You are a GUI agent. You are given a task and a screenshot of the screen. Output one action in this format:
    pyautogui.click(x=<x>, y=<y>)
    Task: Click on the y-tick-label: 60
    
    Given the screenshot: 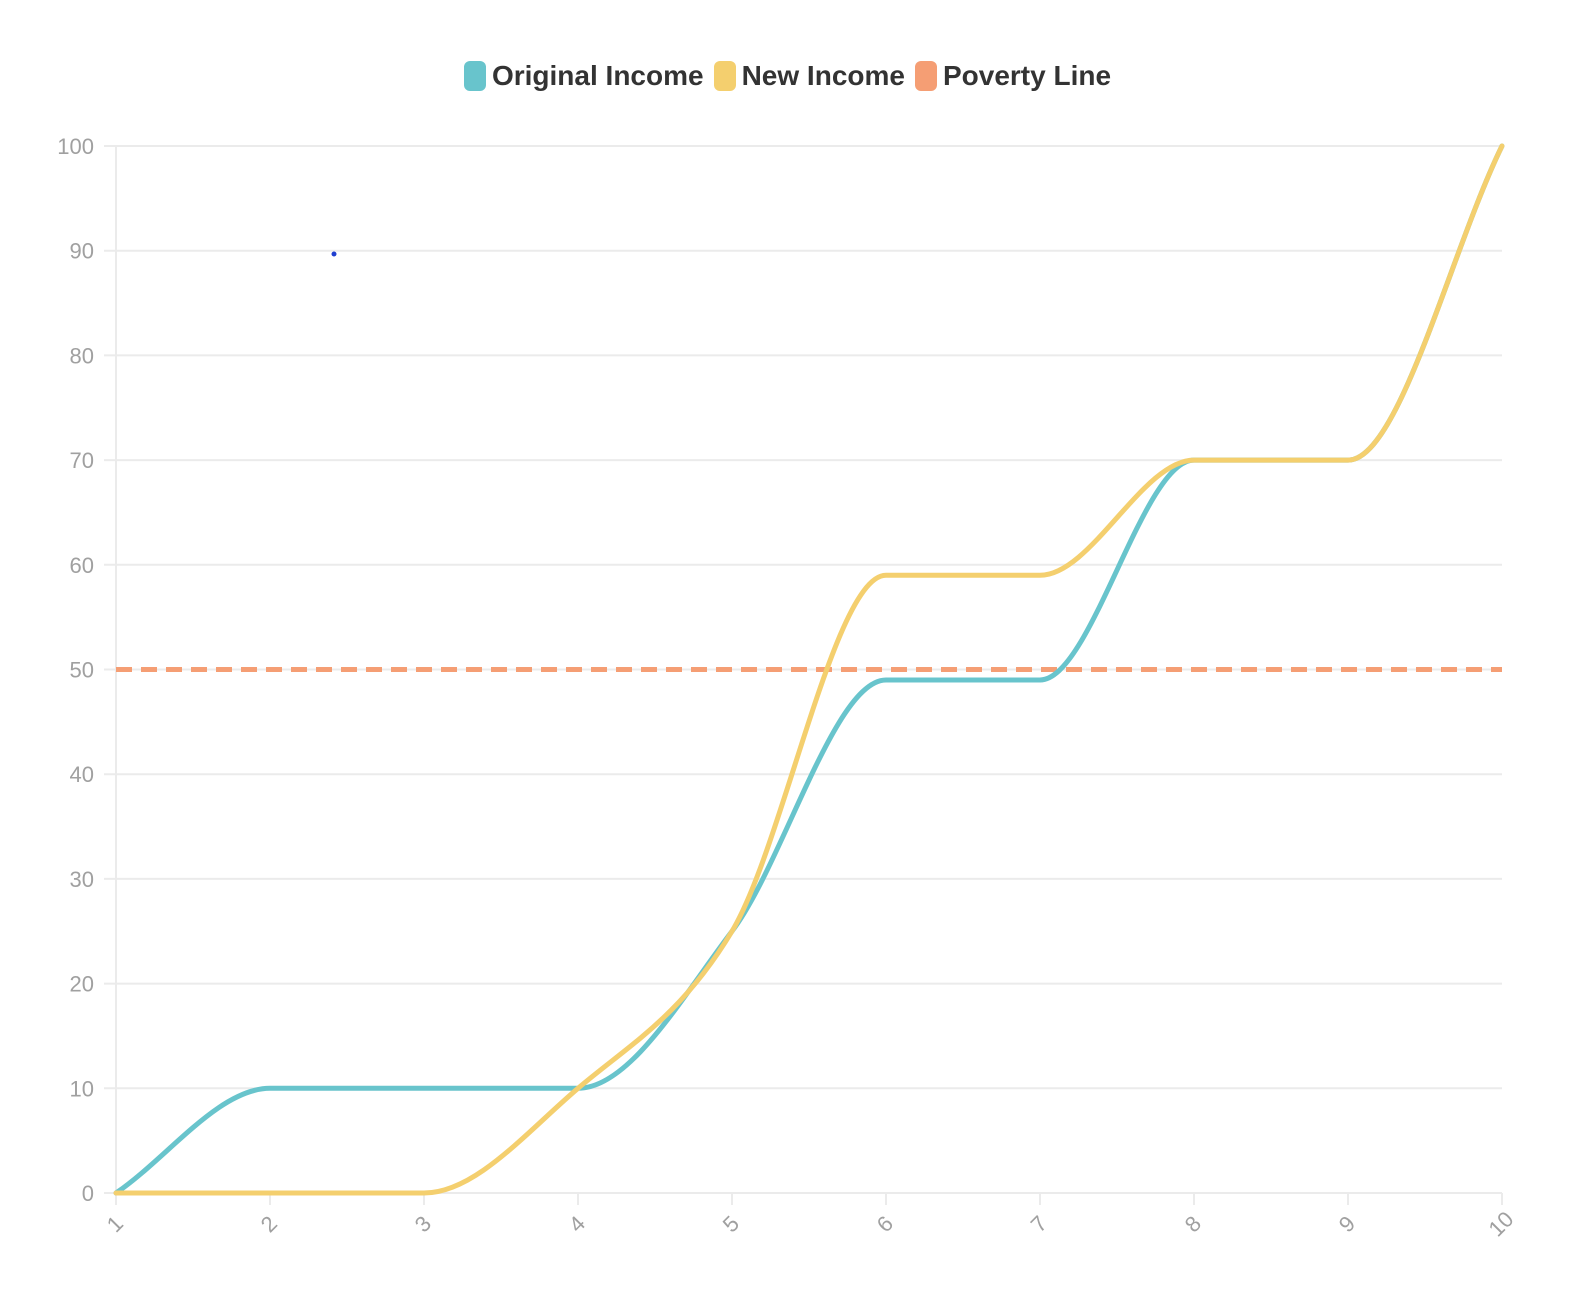 What is the action you would take?
    pyautogui.click(x=82, y=565)
    